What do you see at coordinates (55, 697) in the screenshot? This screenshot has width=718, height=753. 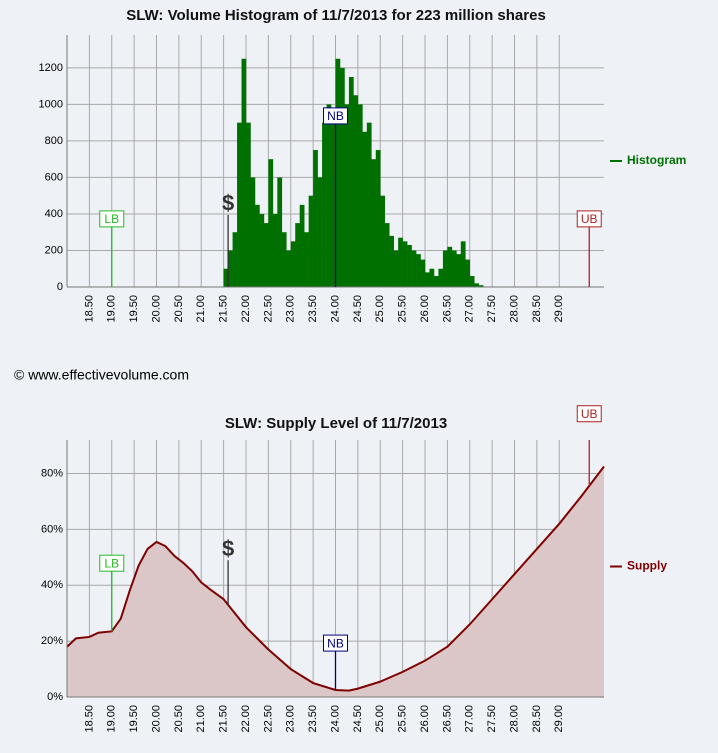 I see `y-tick-label: 0%` at bounding box center [55, 697].